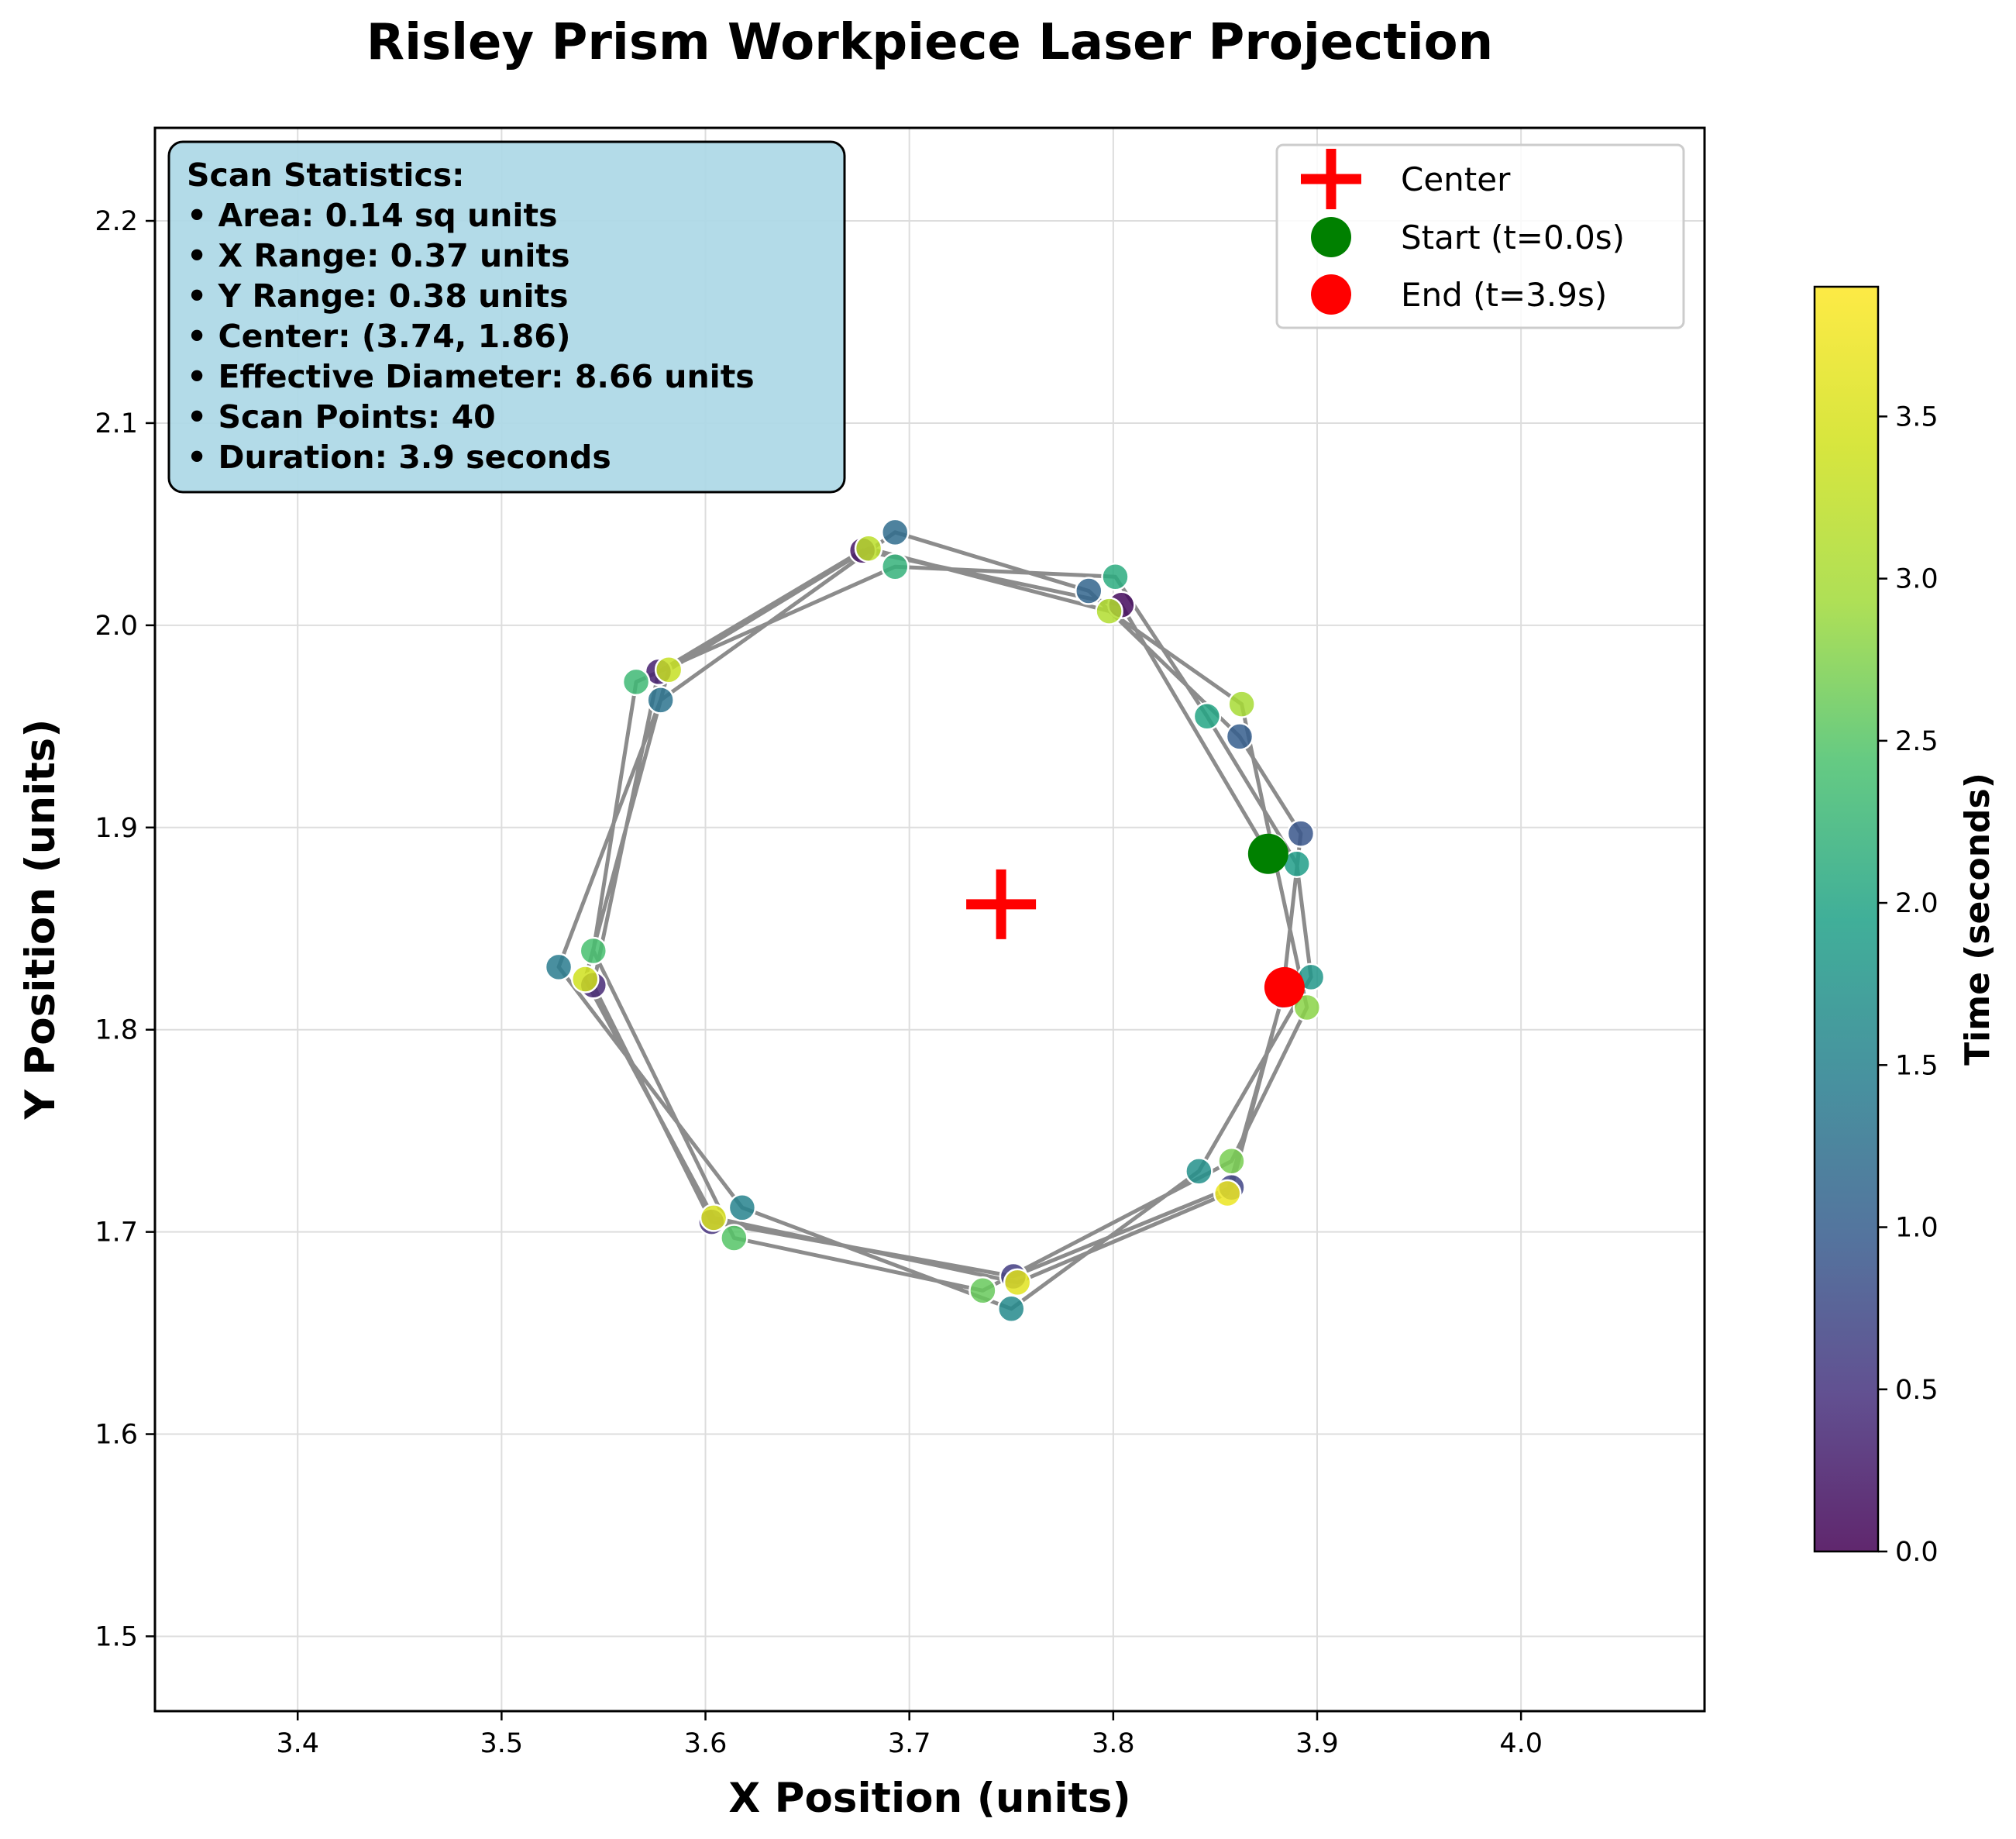  Describe the element at coordinates (706, 1743) in the screenshot. I see `x-tick-label: 3.6` at that location.